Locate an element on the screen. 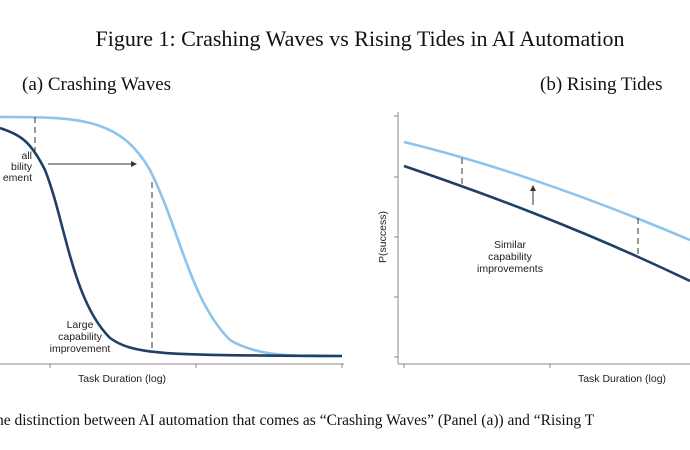 The width and height of the screenshot is (690, 450). panel-b-y-label: P(success) is located at coordinates (383, 237).